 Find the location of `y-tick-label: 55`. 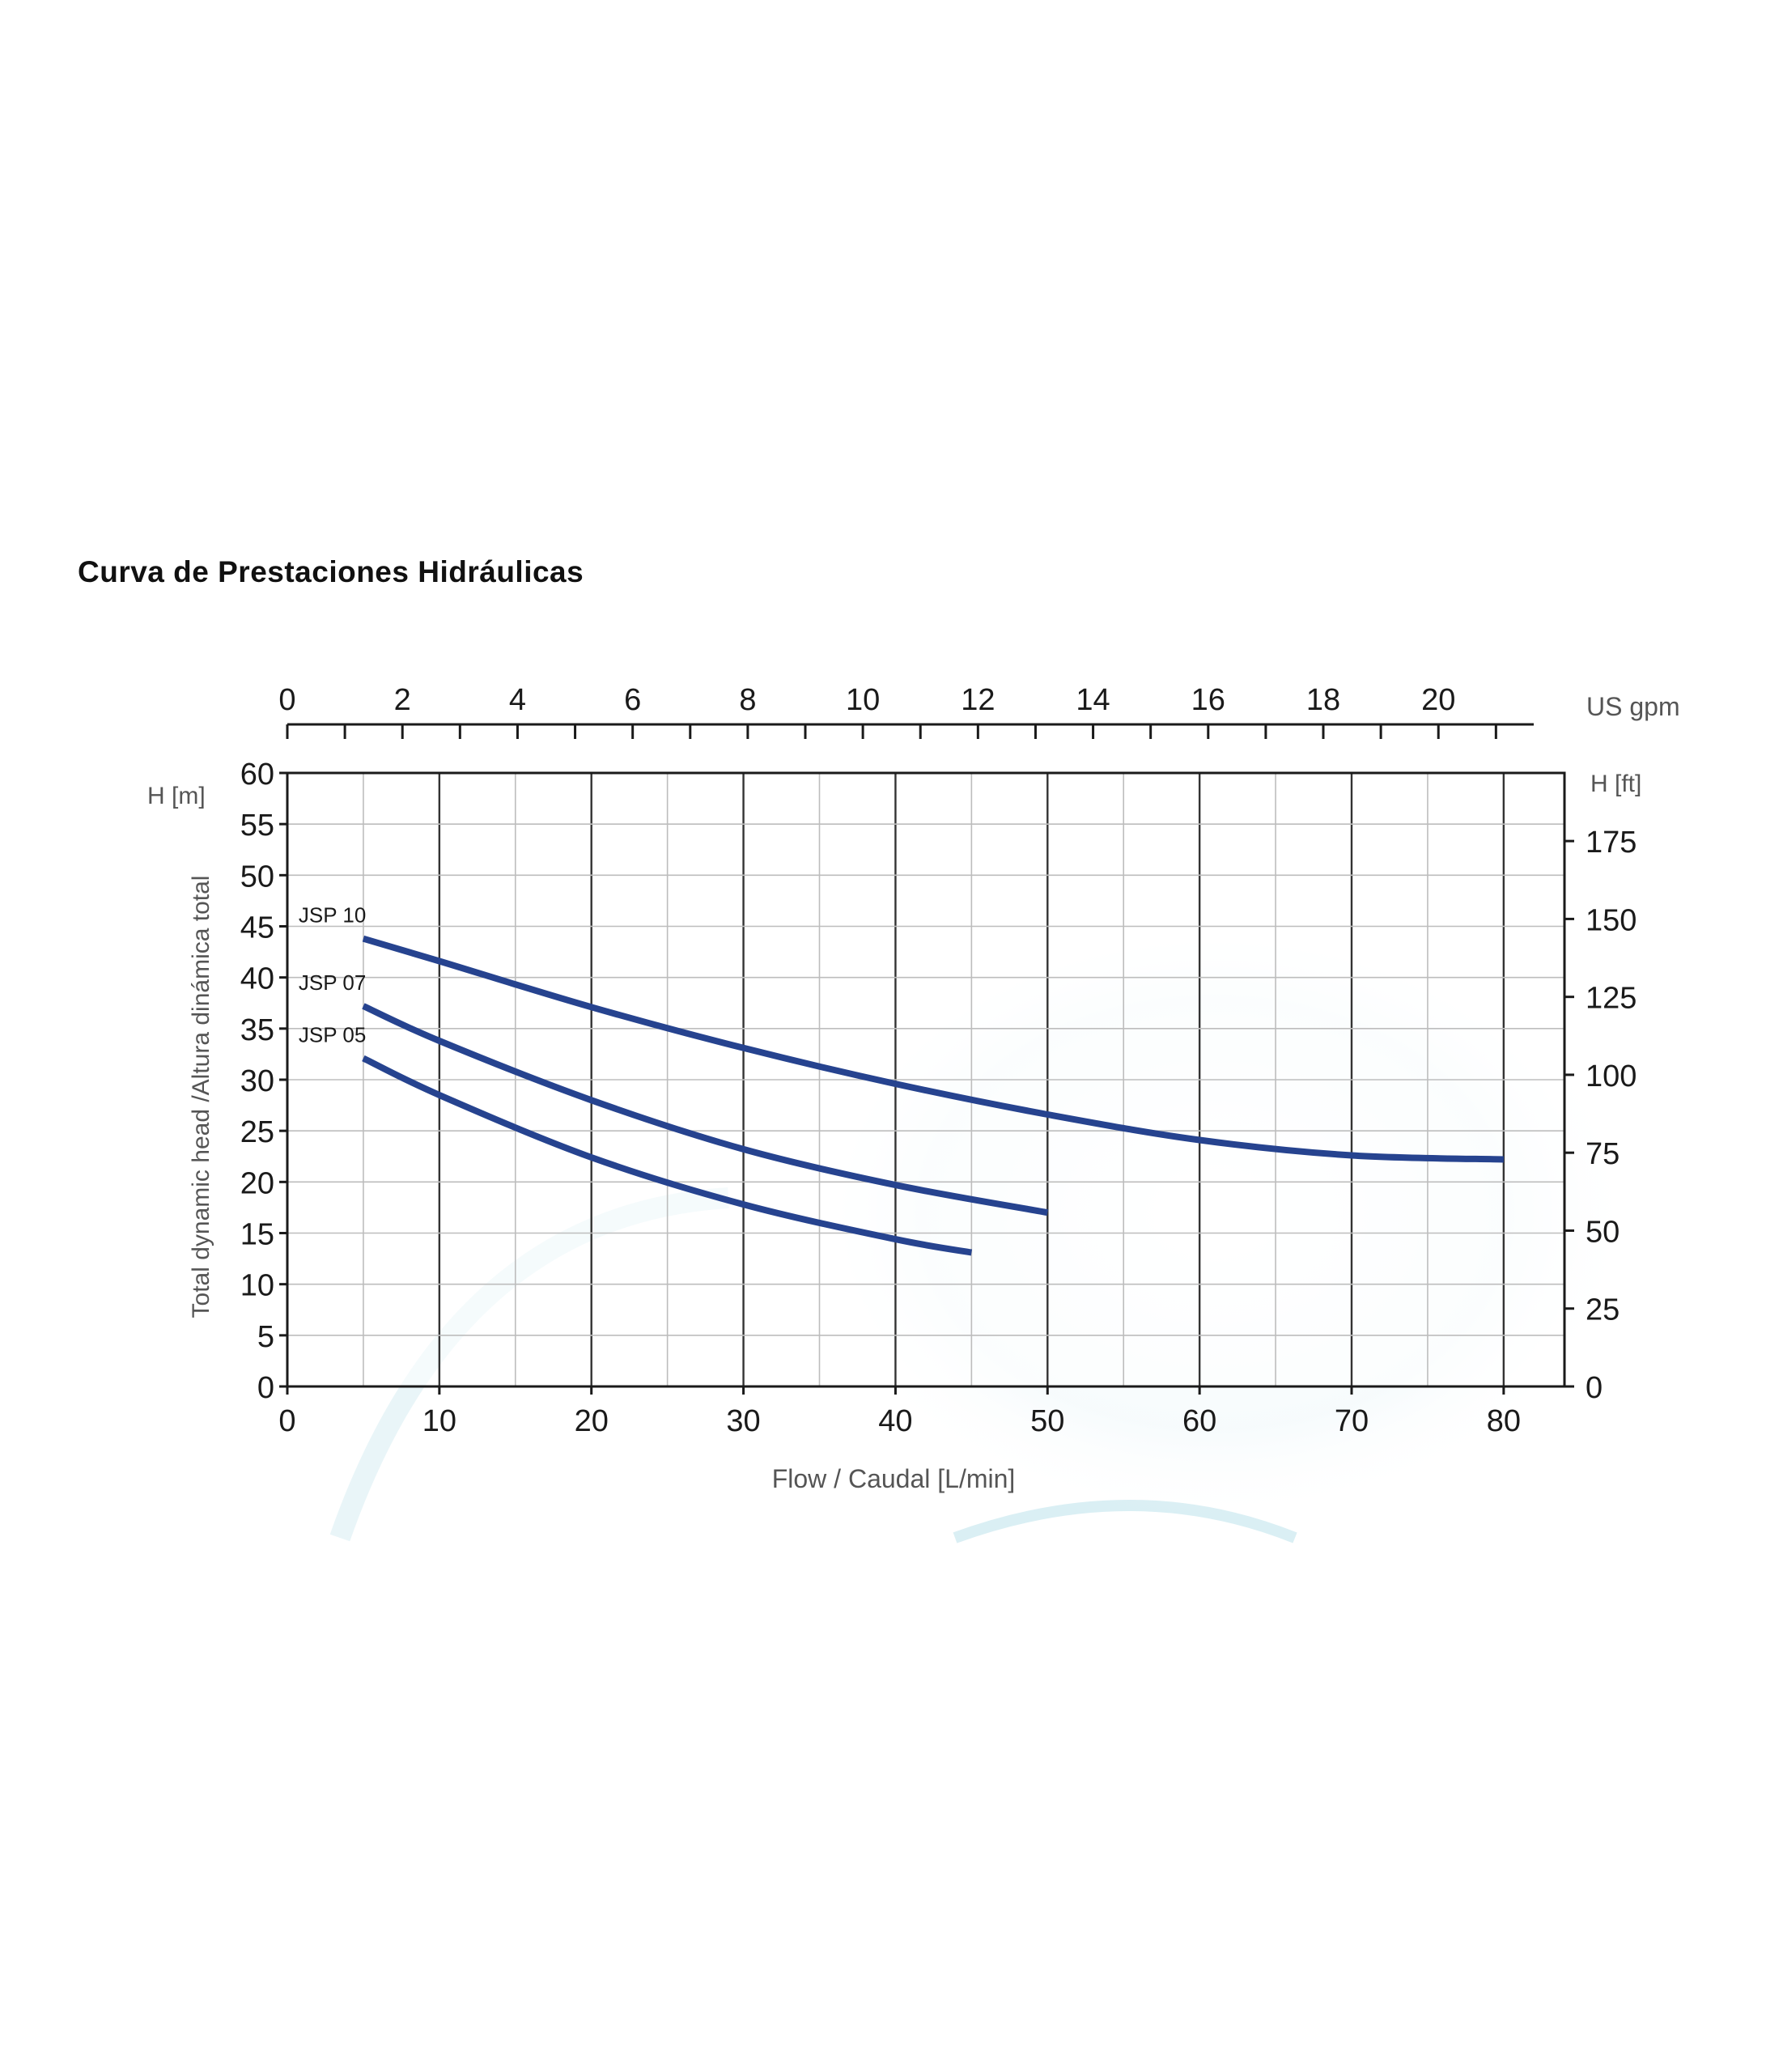

y-tick-label: 55 is located at coordinates (257, 826).